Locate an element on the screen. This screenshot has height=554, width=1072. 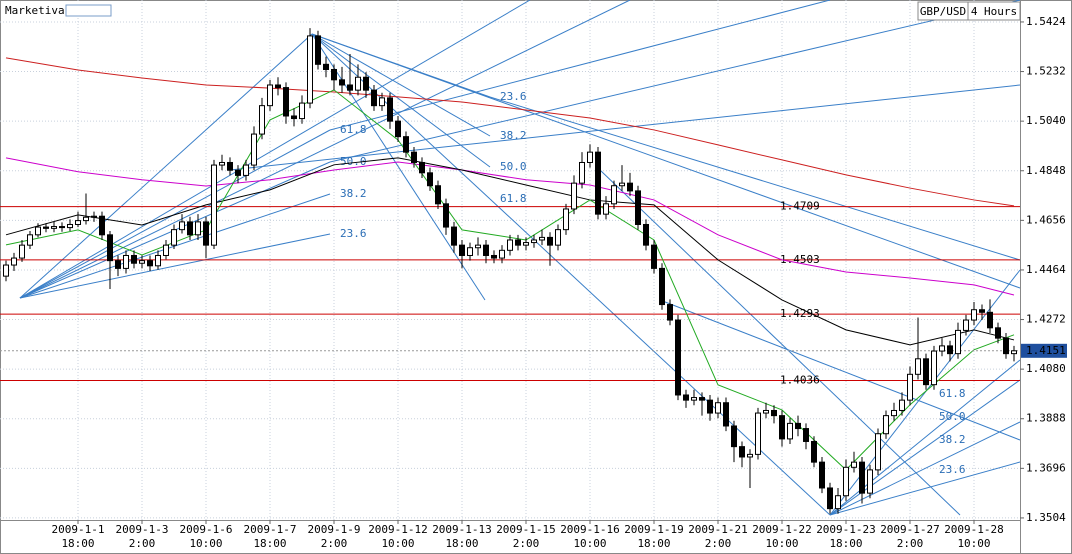
y-tick-label: 1.3888 is located at coordinates (1046, 418).